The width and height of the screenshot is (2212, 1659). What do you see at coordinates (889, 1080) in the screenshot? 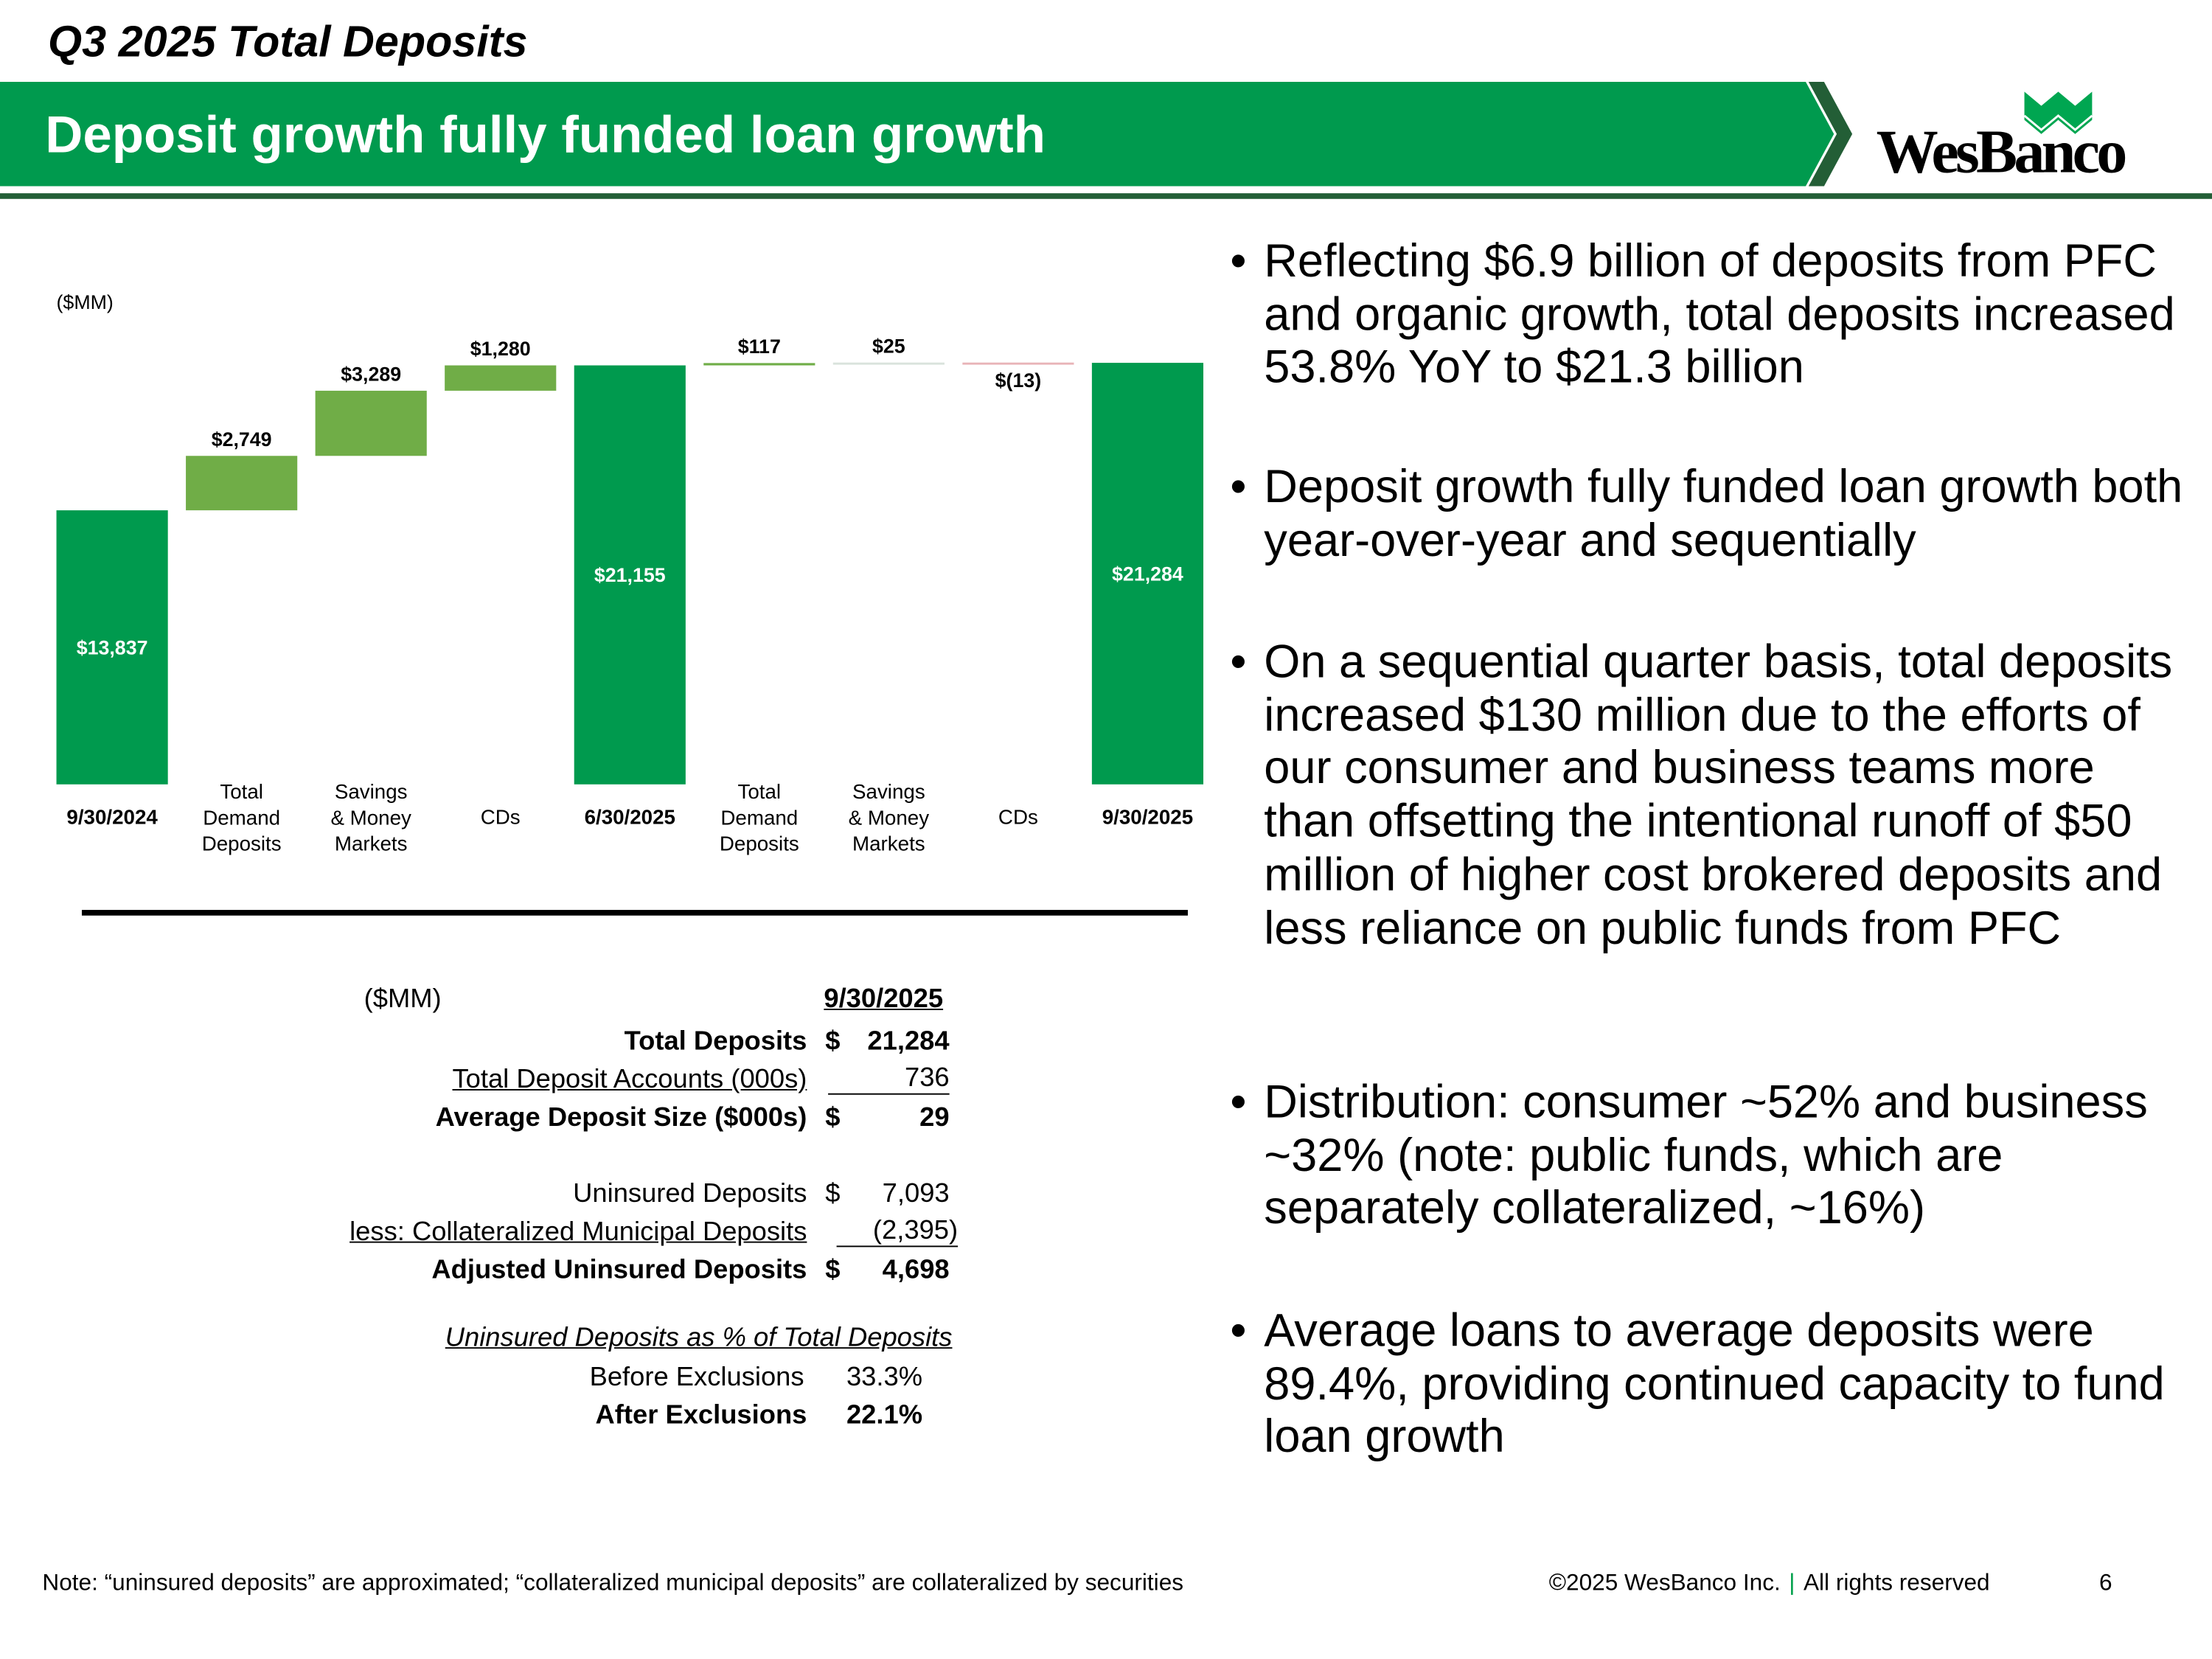
I see `table-row-value: 736` at bounding box center [889, 1080].